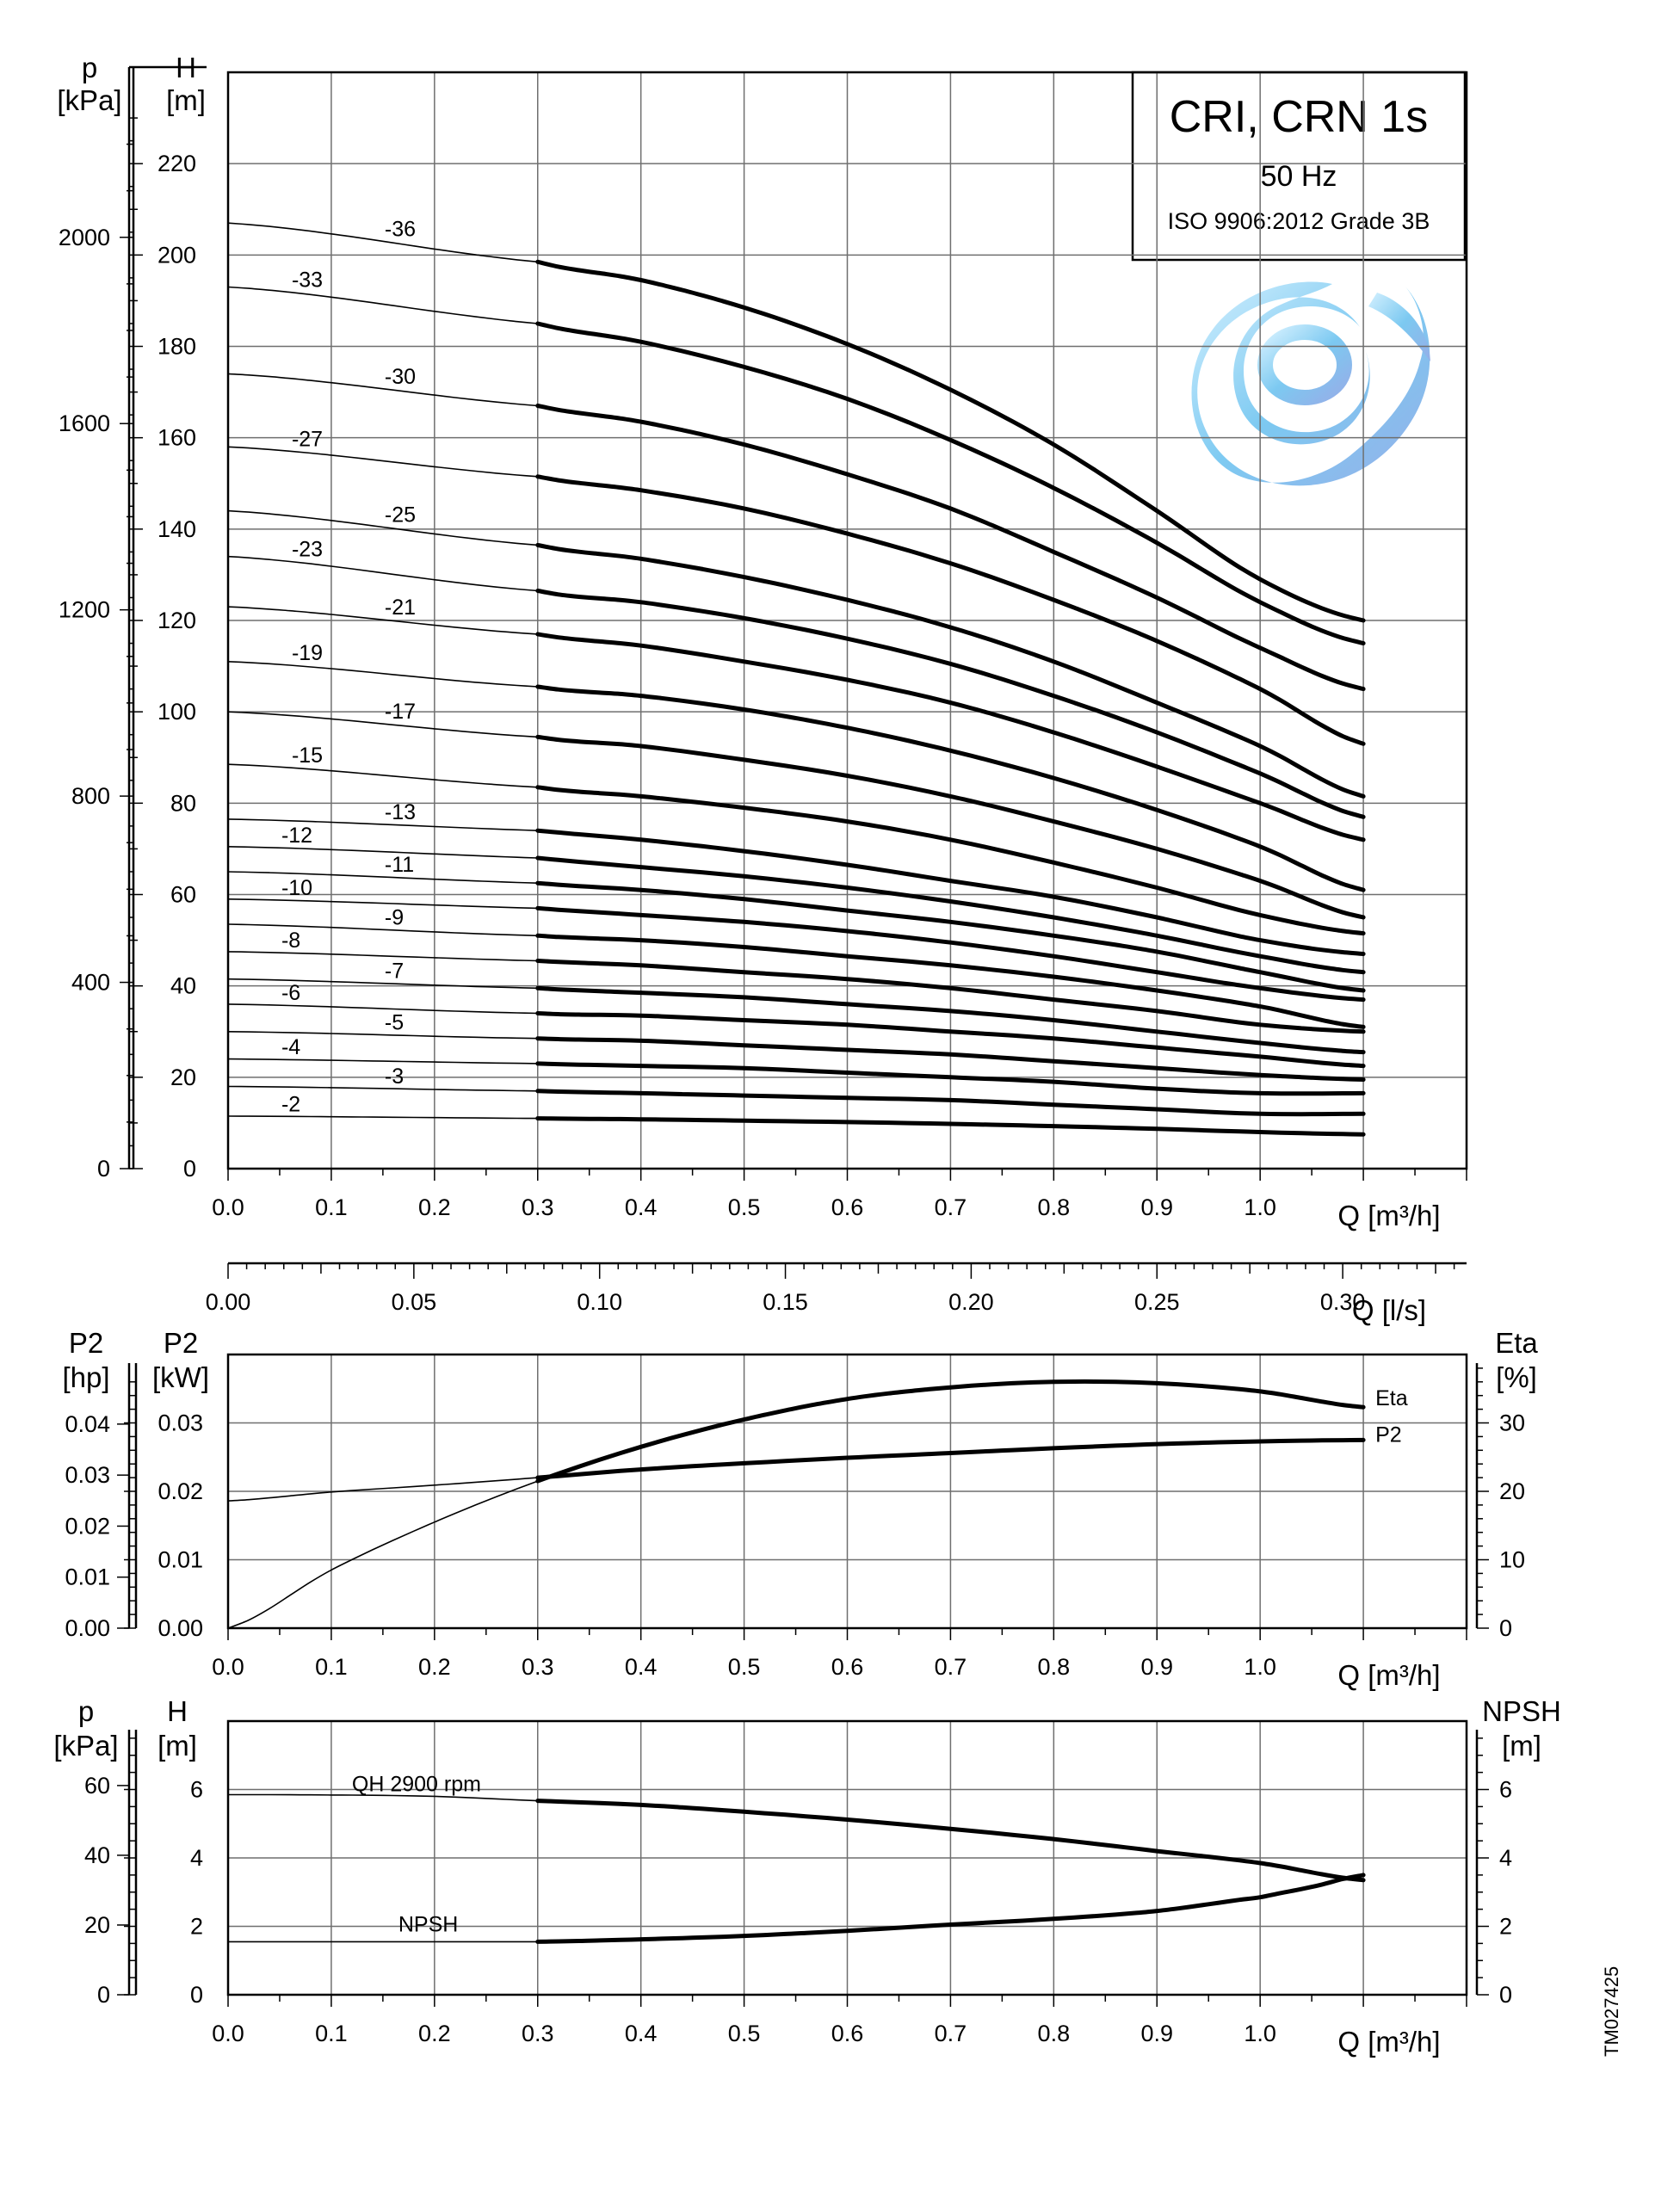 This screenshot has height=2203, width=1680. Describe the element at coordinates (87, 1628) in the screenshot. I see `power-hp-tick-label: 0.00` at that location.